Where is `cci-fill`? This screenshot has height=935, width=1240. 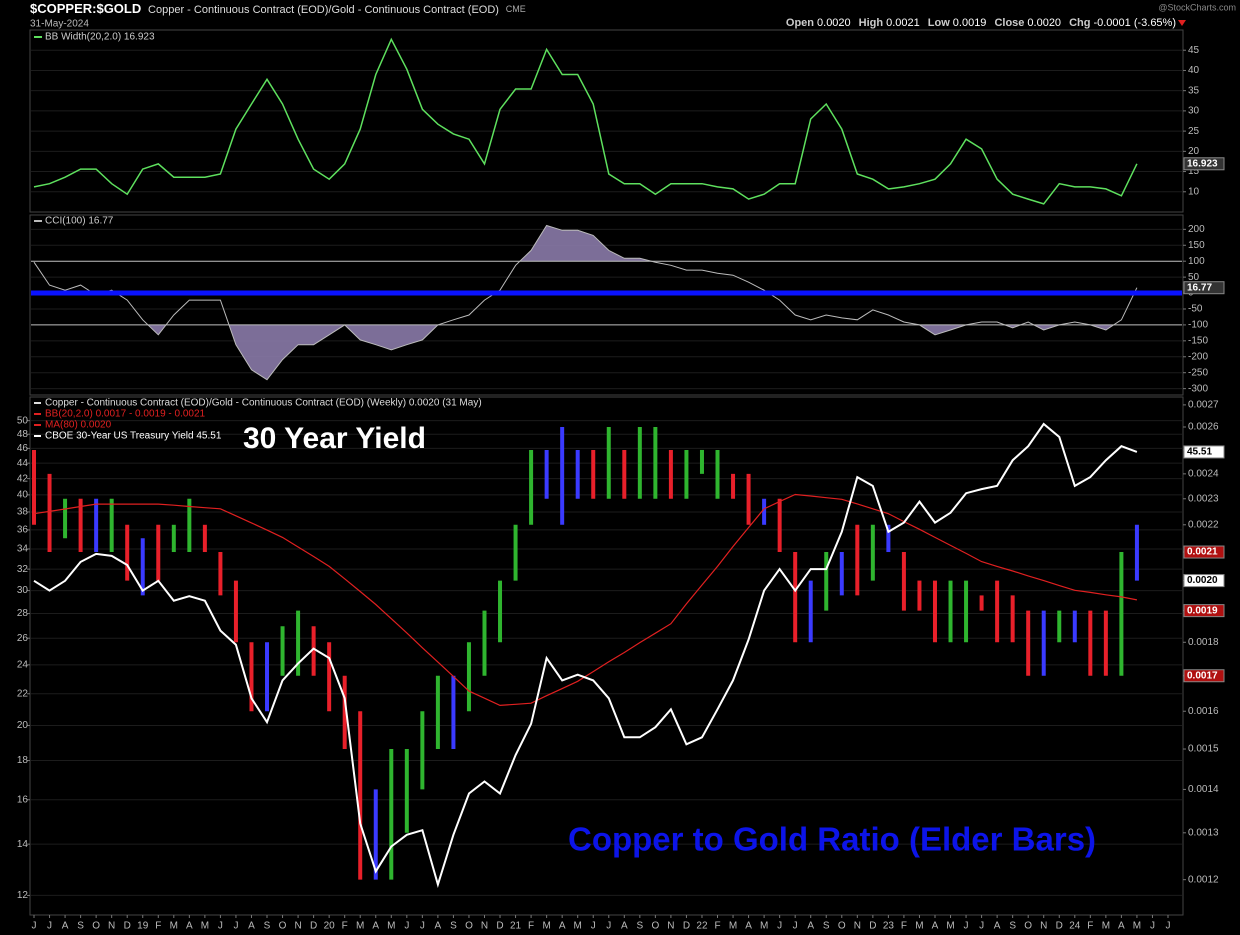 cci-fill is located at coordinates (631, 352).